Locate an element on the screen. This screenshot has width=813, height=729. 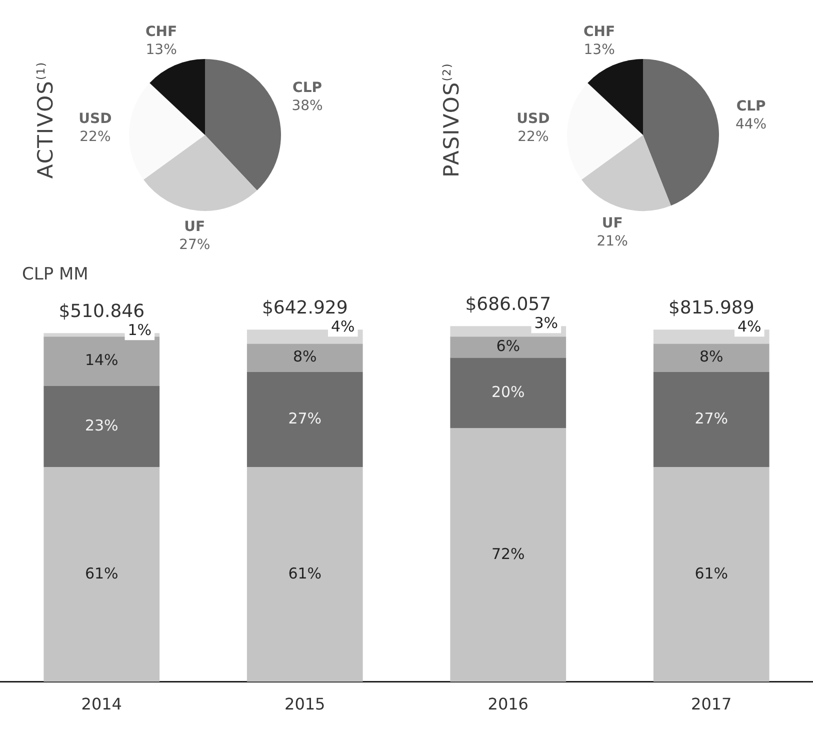
chart-title: CLP MM is located at coordinates (55, 274).